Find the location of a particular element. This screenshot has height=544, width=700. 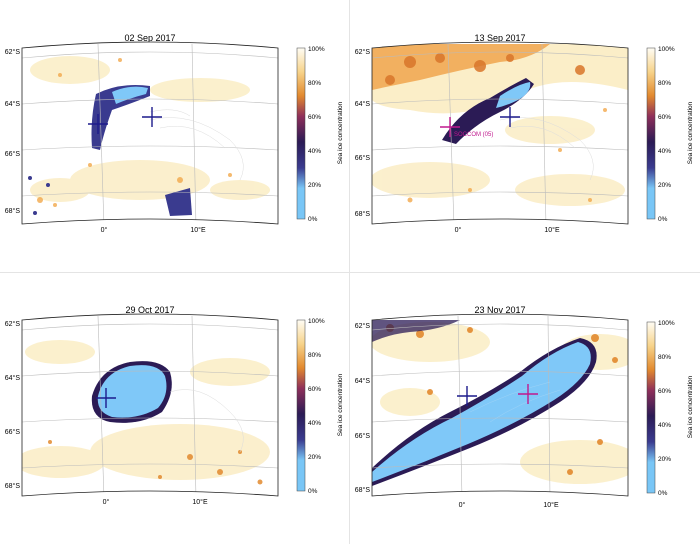

panel-divider-horizontal is located at coordinates (350, 272).